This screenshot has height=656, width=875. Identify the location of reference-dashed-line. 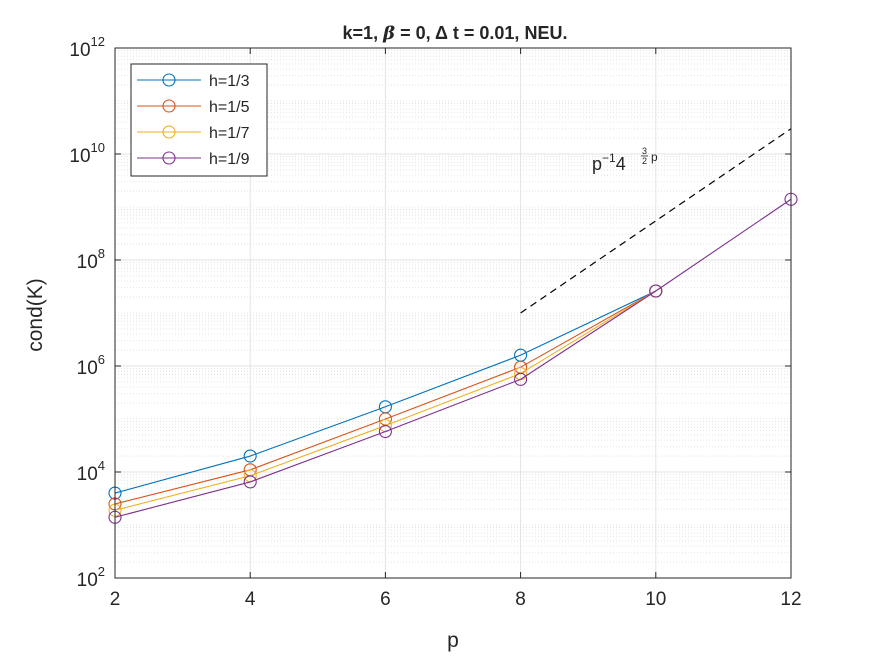
(656, 221).